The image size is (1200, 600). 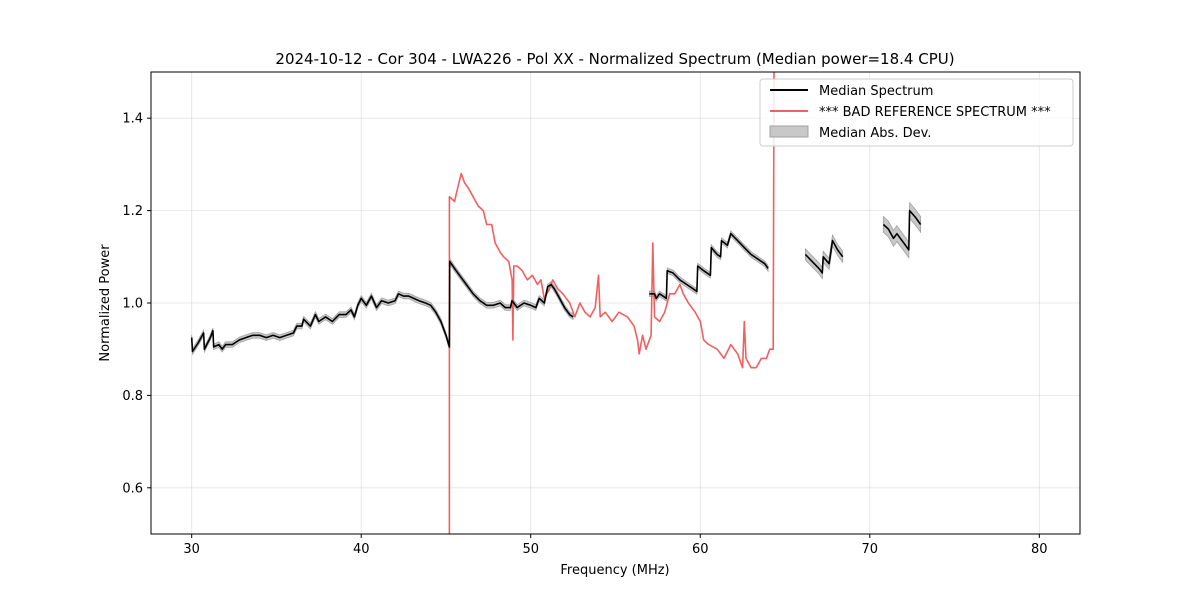 I want to click on legend-frame, so click(x=916, y=112).